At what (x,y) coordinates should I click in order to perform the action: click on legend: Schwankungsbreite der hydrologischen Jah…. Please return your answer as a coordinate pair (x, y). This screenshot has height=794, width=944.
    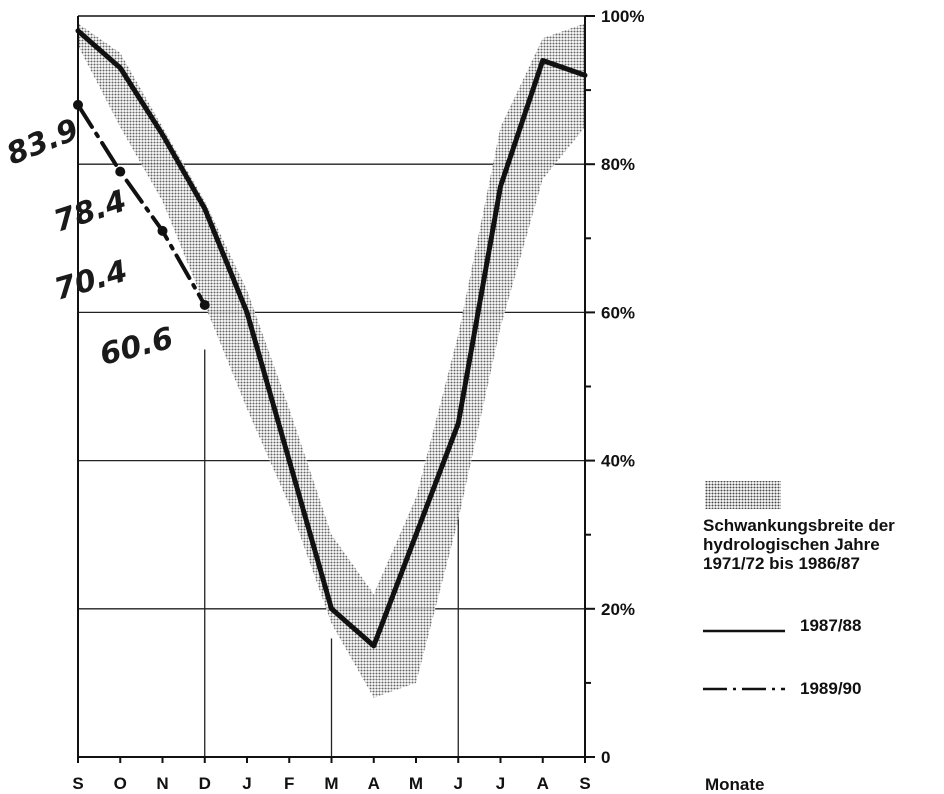
    Looking at the image, I should click on (799, 637).